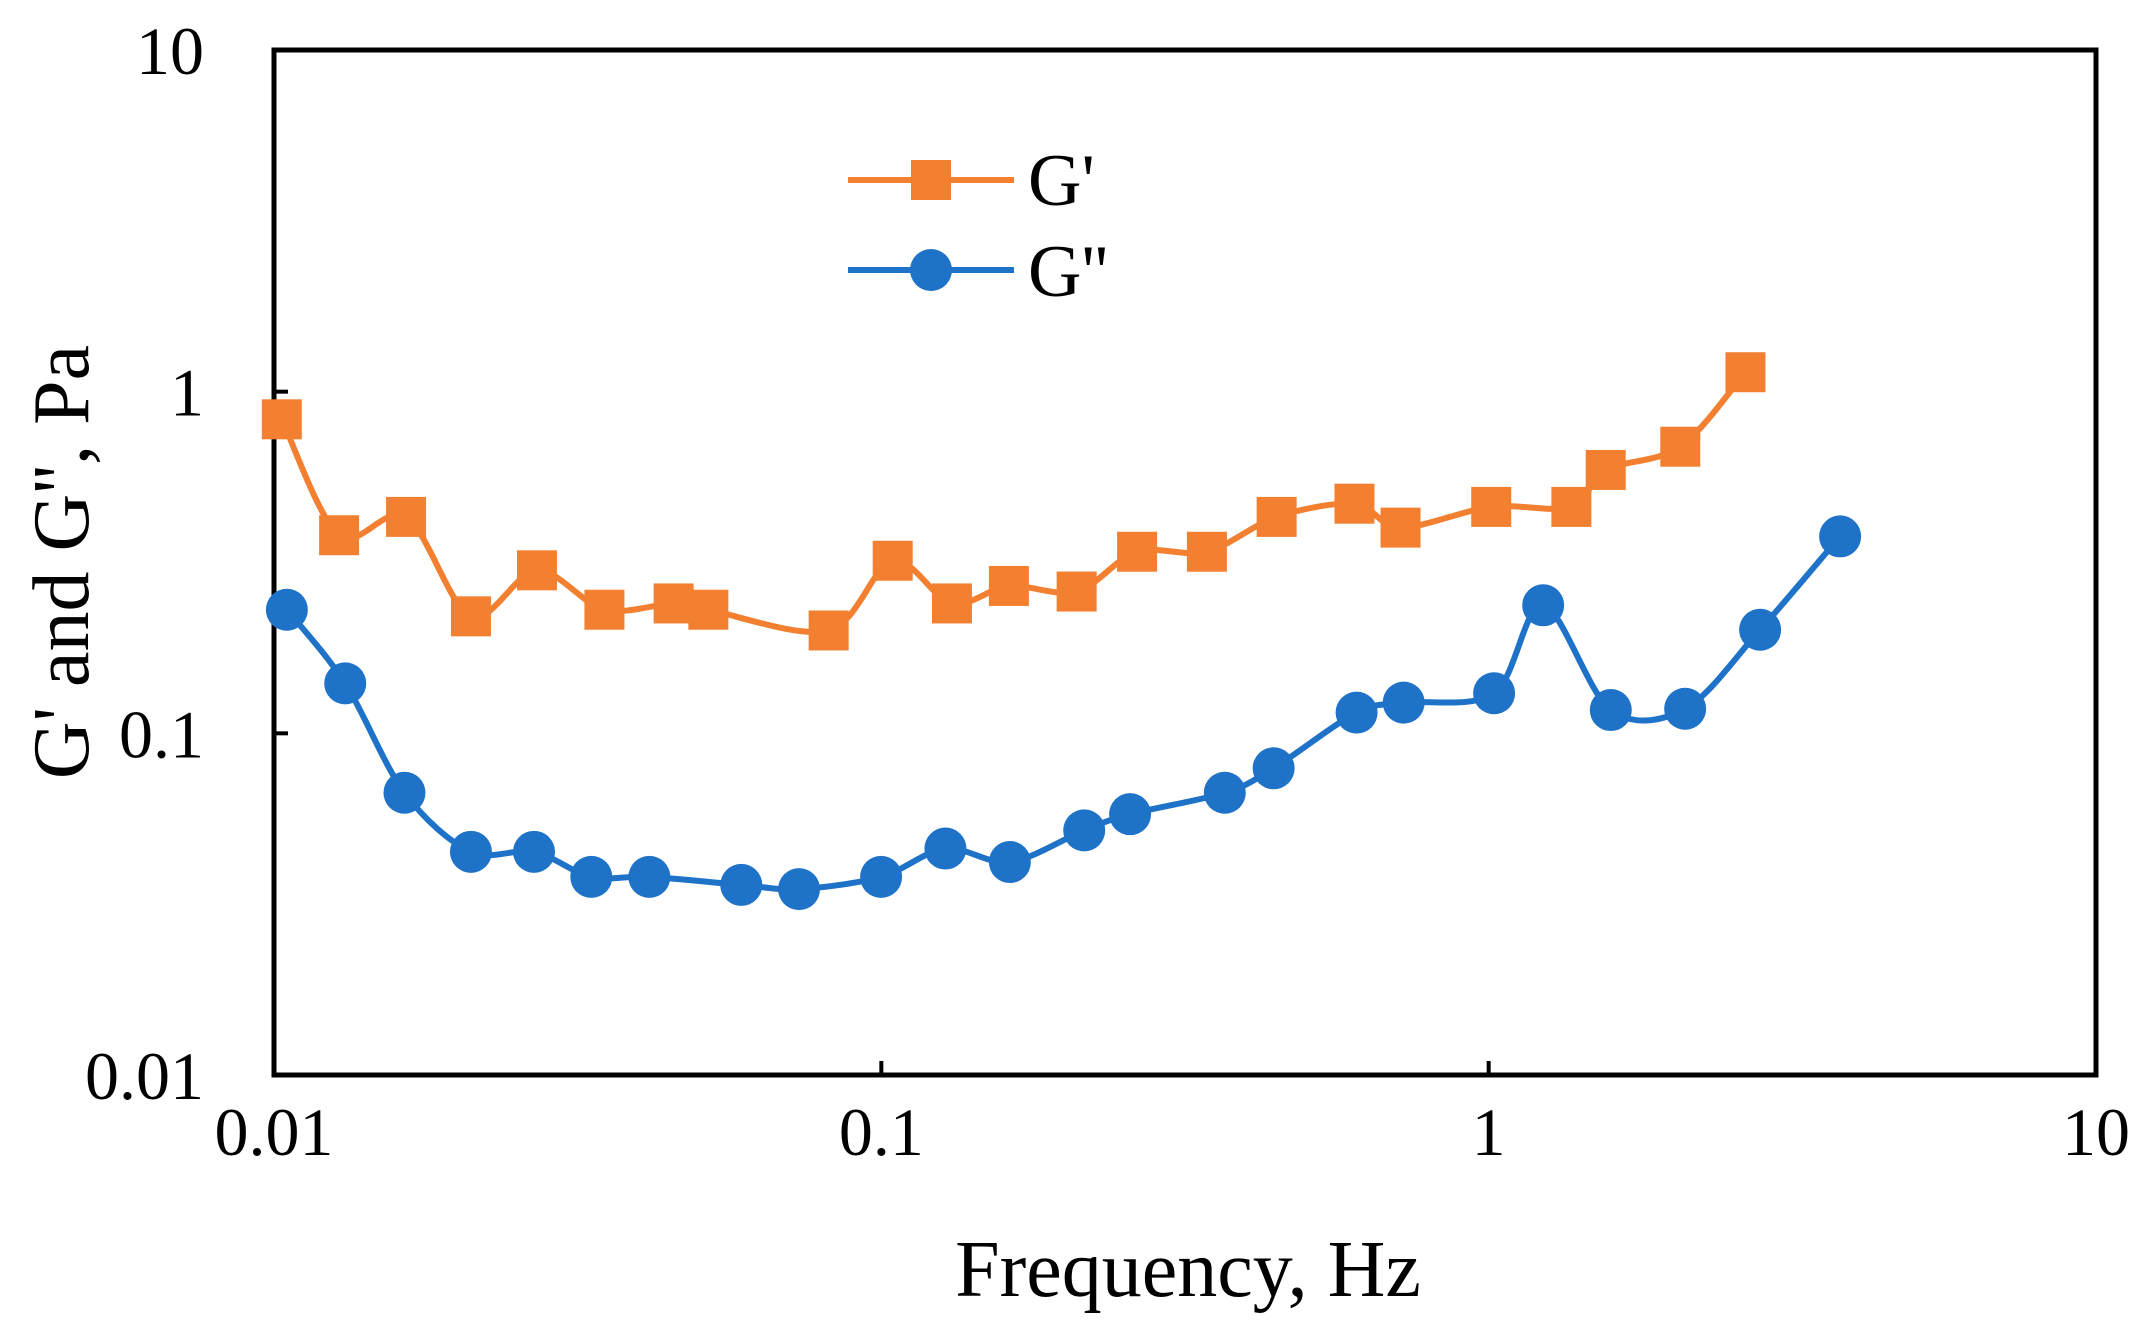 The height and width of the screenshot is (1324, 2146). What do you see at coordinates (274, 1132) in the screenshot?
I see `x-tick-label: 0.01` at bounding box center [274, 1132].